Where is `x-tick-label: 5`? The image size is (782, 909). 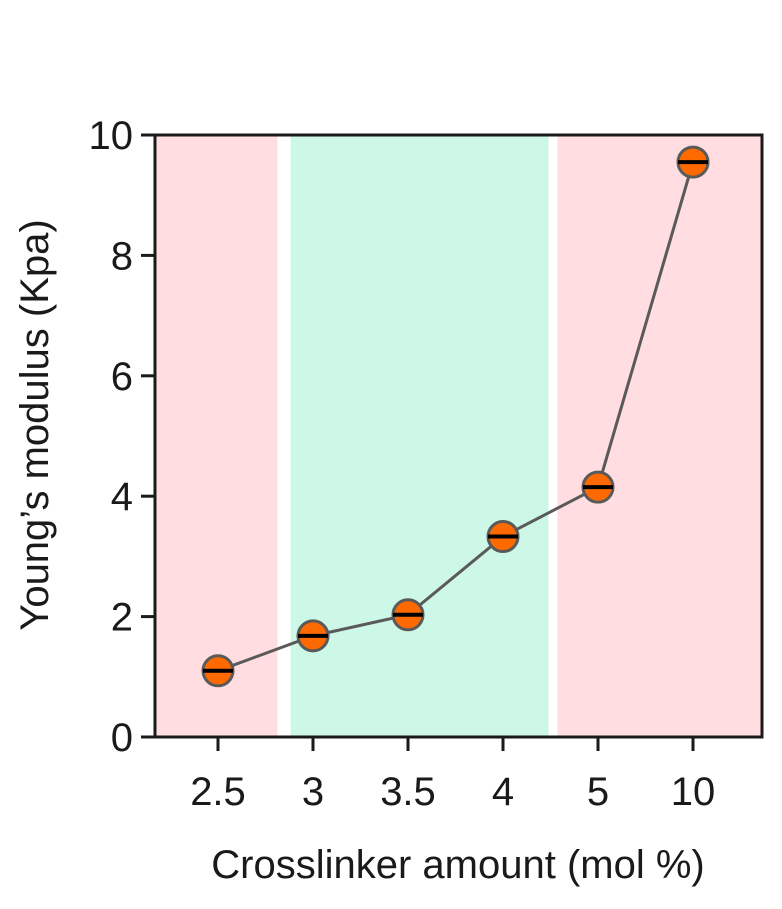 x-tick-label: 5 is located at coordinates (598, 792).